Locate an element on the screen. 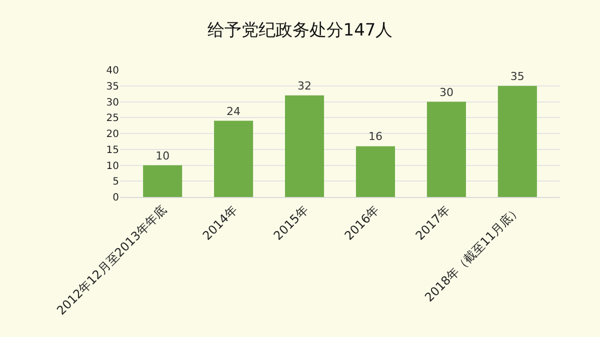  data-label: 35 is located at coordinates (517, 76).